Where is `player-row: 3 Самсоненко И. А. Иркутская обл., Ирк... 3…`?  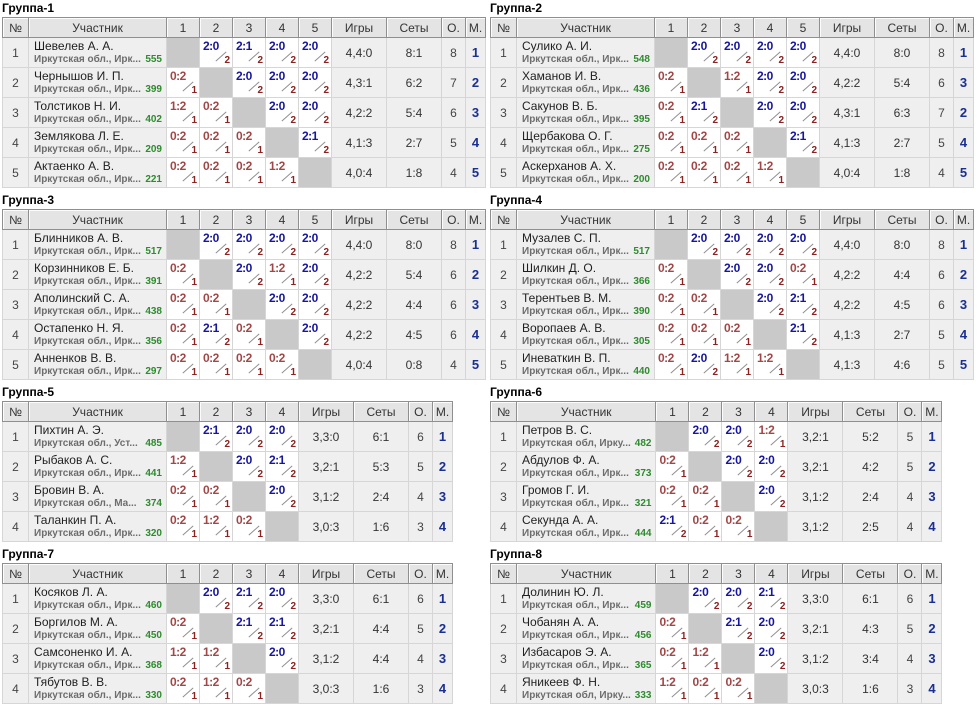 player-row: 3 Самсоненко И. А. Иркутская обл., Ирк... 3… is located at coordinates (227, 658).